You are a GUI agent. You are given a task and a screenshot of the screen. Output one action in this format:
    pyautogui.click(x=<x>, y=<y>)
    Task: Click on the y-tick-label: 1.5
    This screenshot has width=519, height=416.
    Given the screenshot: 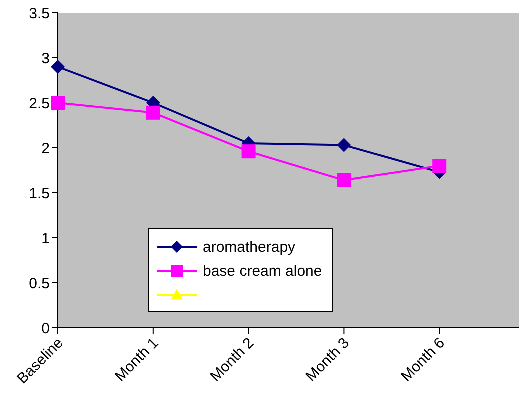 What is the action you would take?
    pyautogui.click(x=39, y=193)
    